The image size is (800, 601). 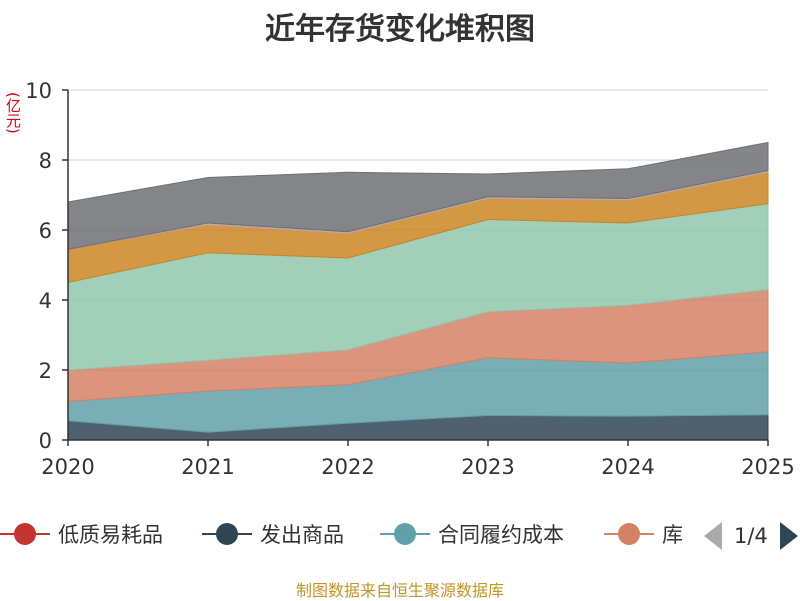 What do you see at coordinates (627, 467) in the screenshot?
I see `x-tick-label: 2024` at bounding box center [627, 467].